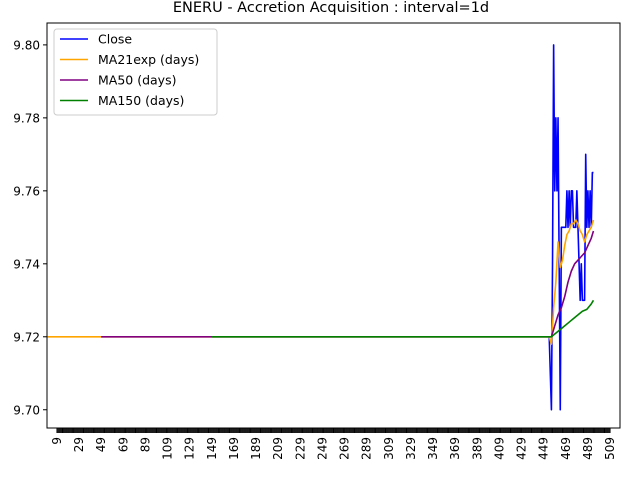 The height and width of the screenshot is (480, 640). What do you see at coordinates (141, 100) in the screenshot?
I see `legend-label-3: MA150 (days)` at bounding box center [141, 100].